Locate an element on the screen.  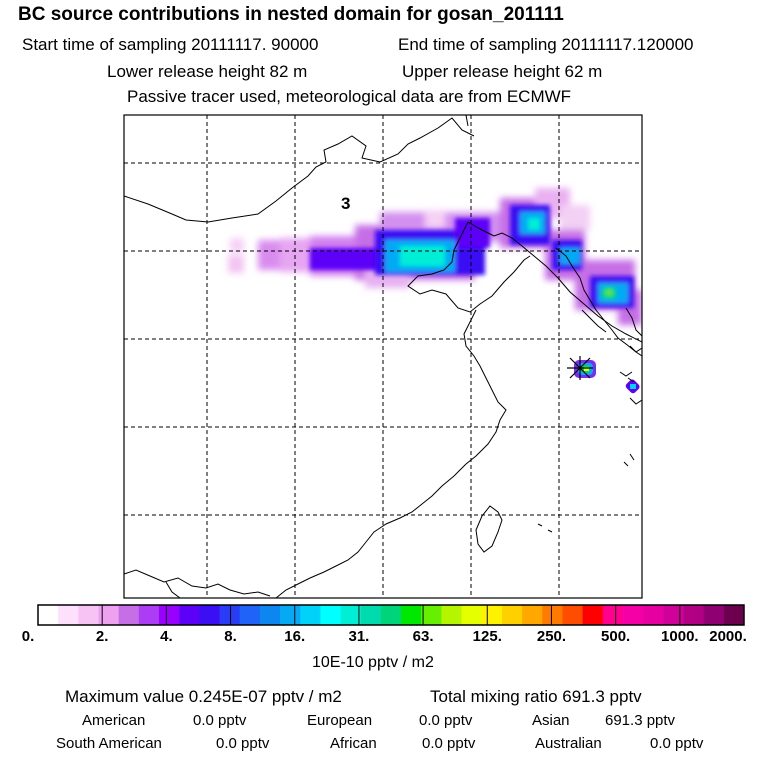
colorbar-tick-label: 2. is located at coordinates (102, 636).